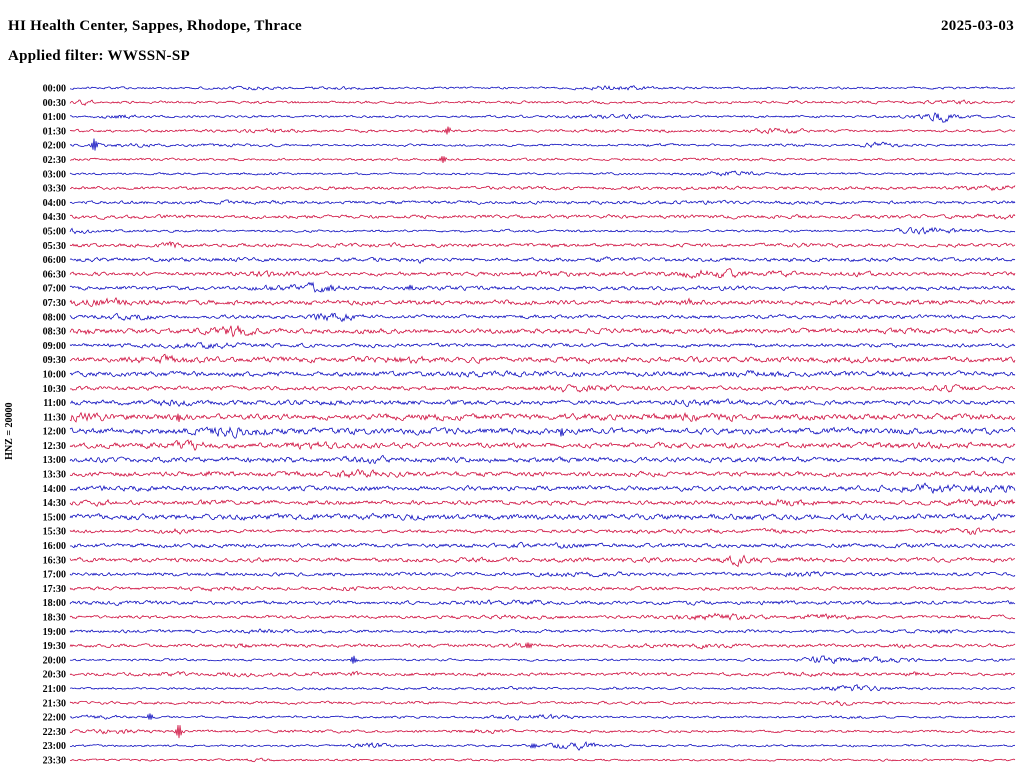 Image resolution: width=1024 pixels, height=780 pixels. I want to click on time-label-0500: 05:00, so click(54, 232).